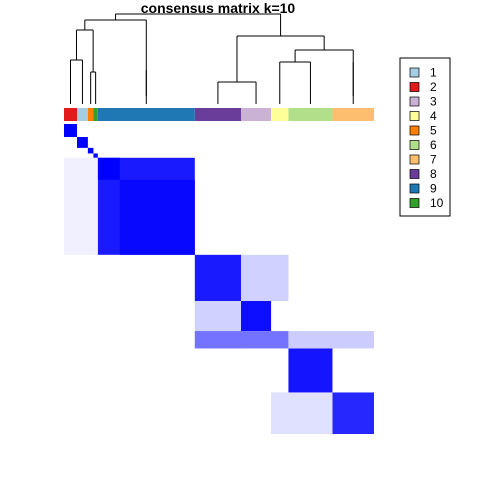 The height and width of the screenshot is (480, 480). Describe the element at coordinates (433, 87) in the screenshot. I see `legend-label-2: 2` at that location.